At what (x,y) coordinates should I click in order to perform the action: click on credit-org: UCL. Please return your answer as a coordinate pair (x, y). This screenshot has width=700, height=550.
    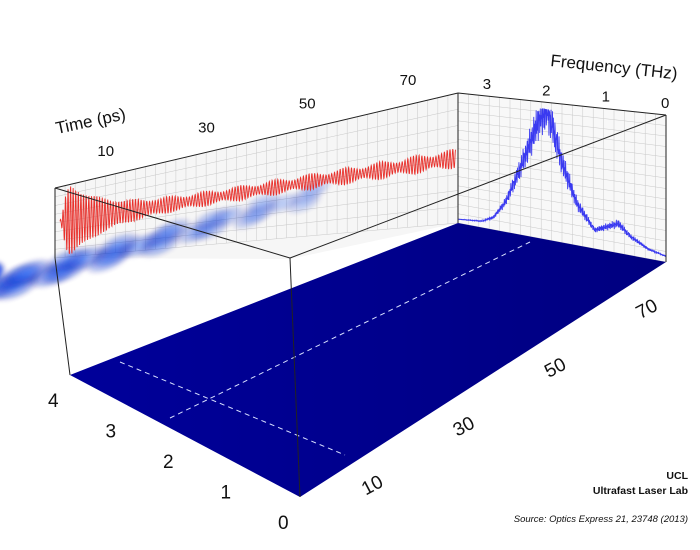
    Looking at the image, I should click on (677, 476).